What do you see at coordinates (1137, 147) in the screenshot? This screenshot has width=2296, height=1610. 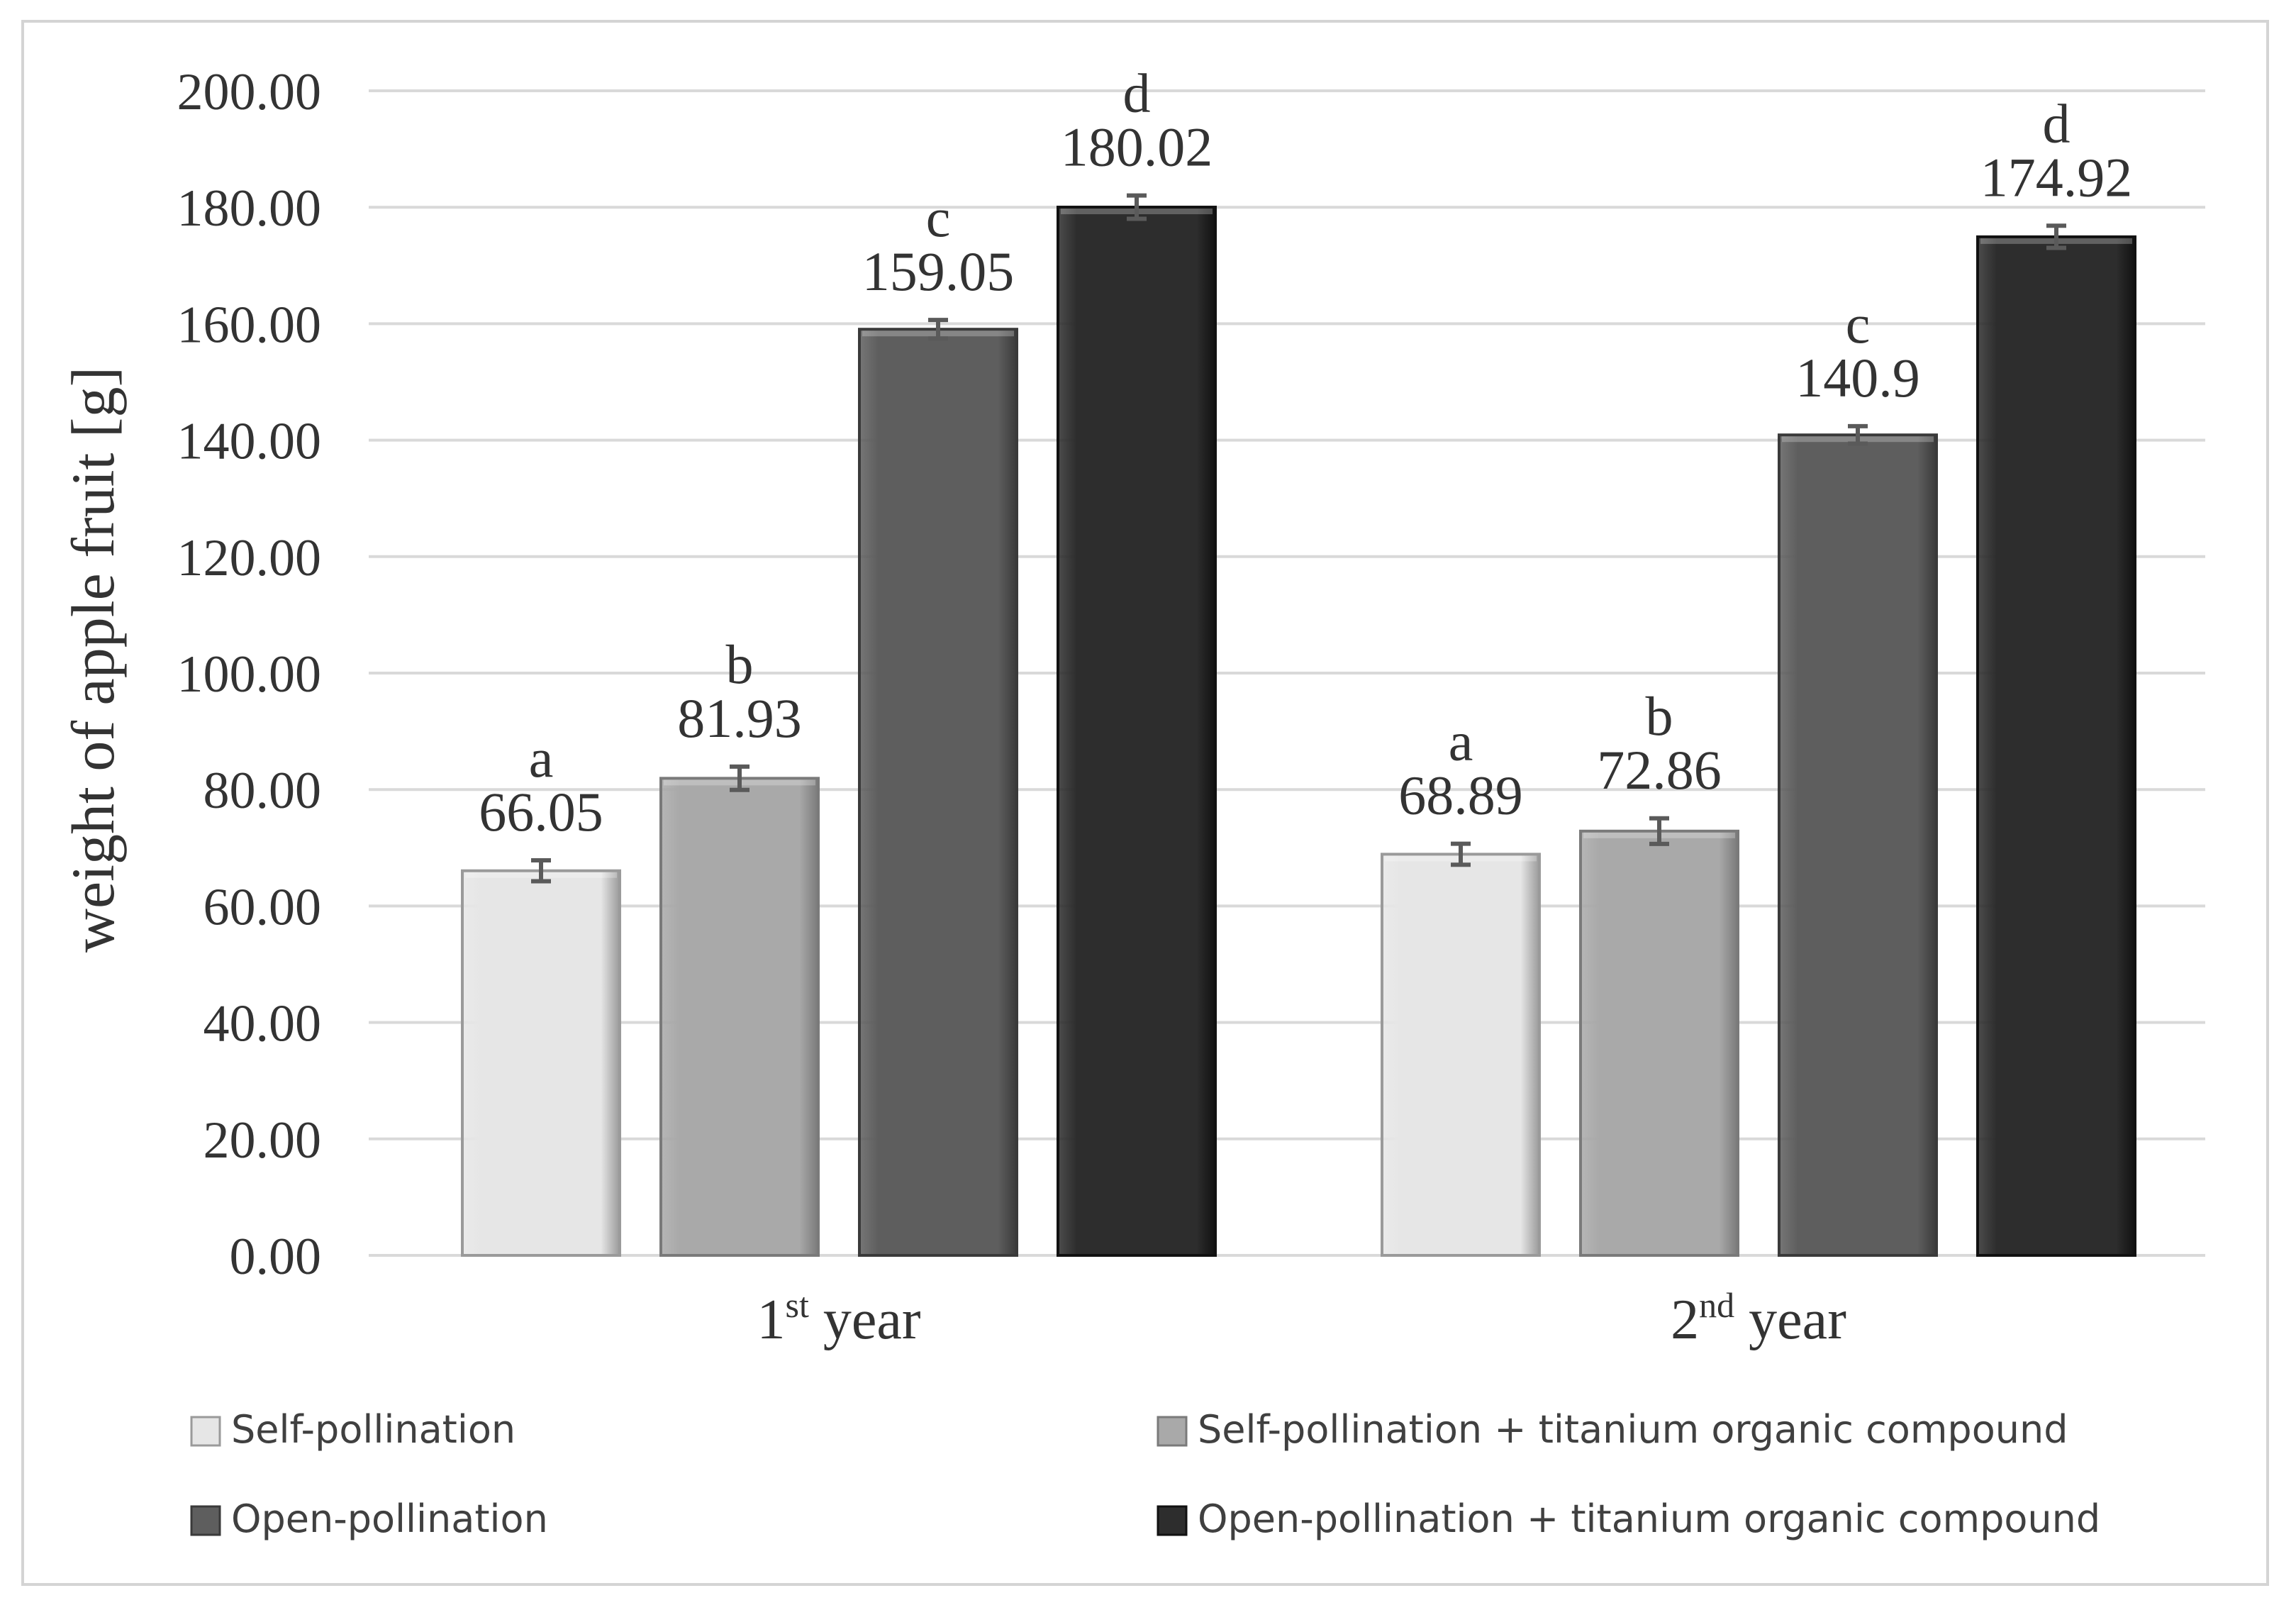 I see `data-label: 180.02` at bounding box center [1137, 147].